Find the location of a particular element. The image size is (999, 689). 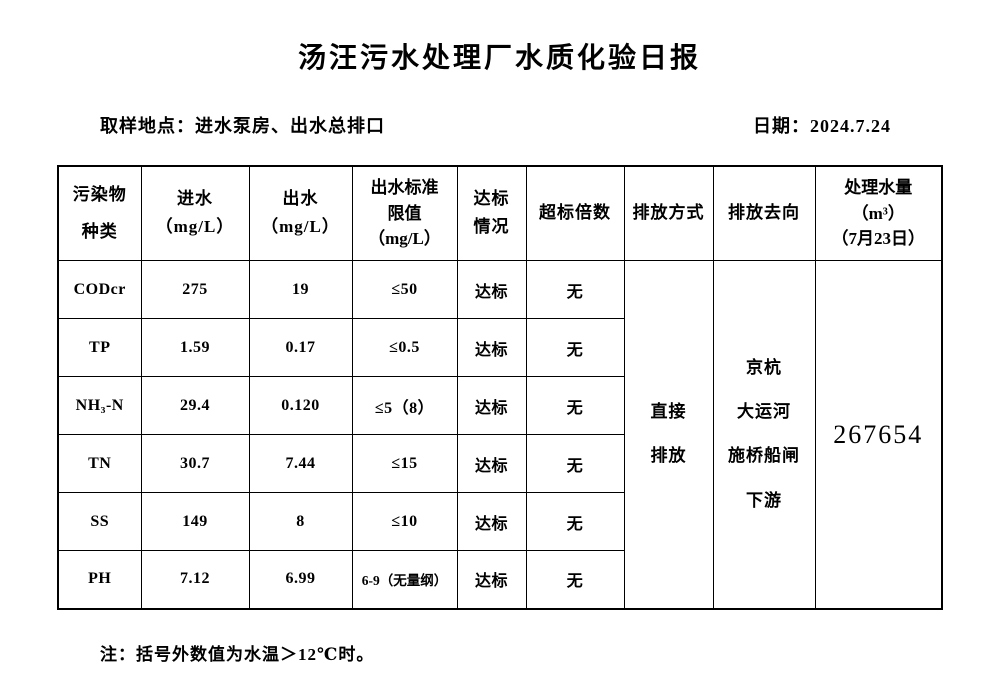

cell-pollutant: TP is located at coordinates (99, 348).